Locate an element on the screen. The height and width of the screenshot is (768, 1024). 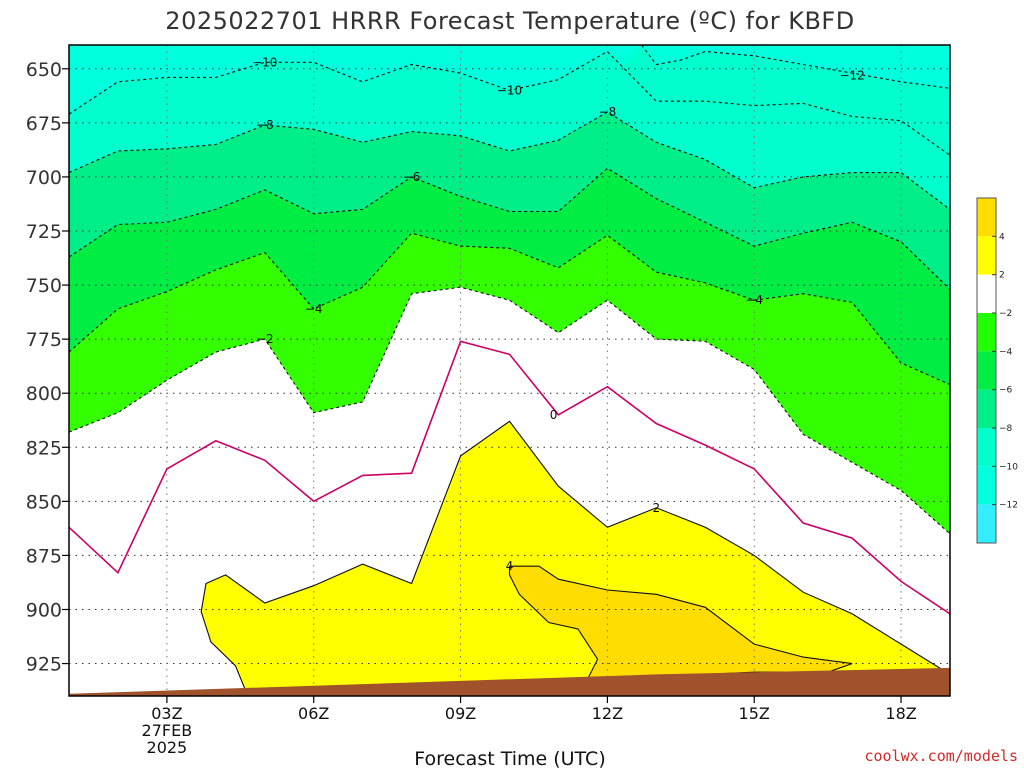
y-tick-label: 875 is located at coordinates (44, 556).